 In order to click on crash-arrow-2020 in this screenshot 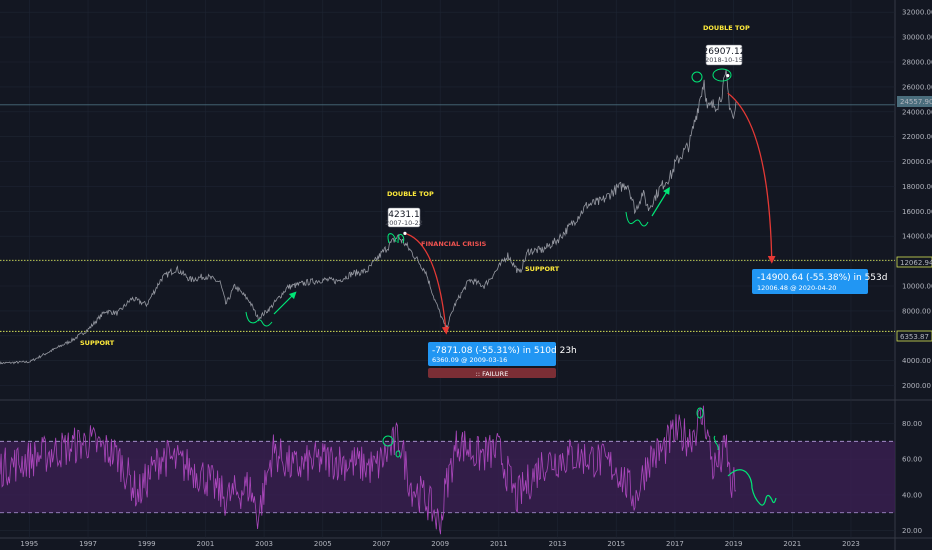, I will do `click(751, 178)`.